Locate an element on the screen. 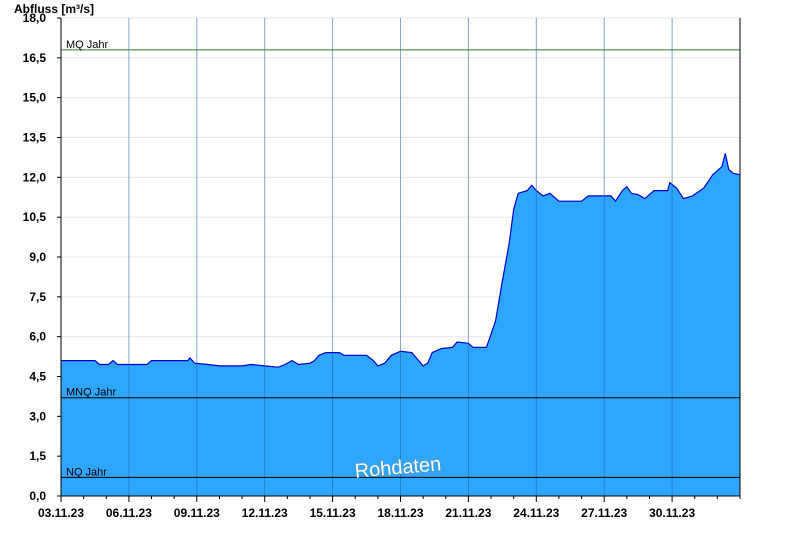 This screenshot has width=800, height=550. y-tick-label: 0,0 is located at coordinates (37, 496).